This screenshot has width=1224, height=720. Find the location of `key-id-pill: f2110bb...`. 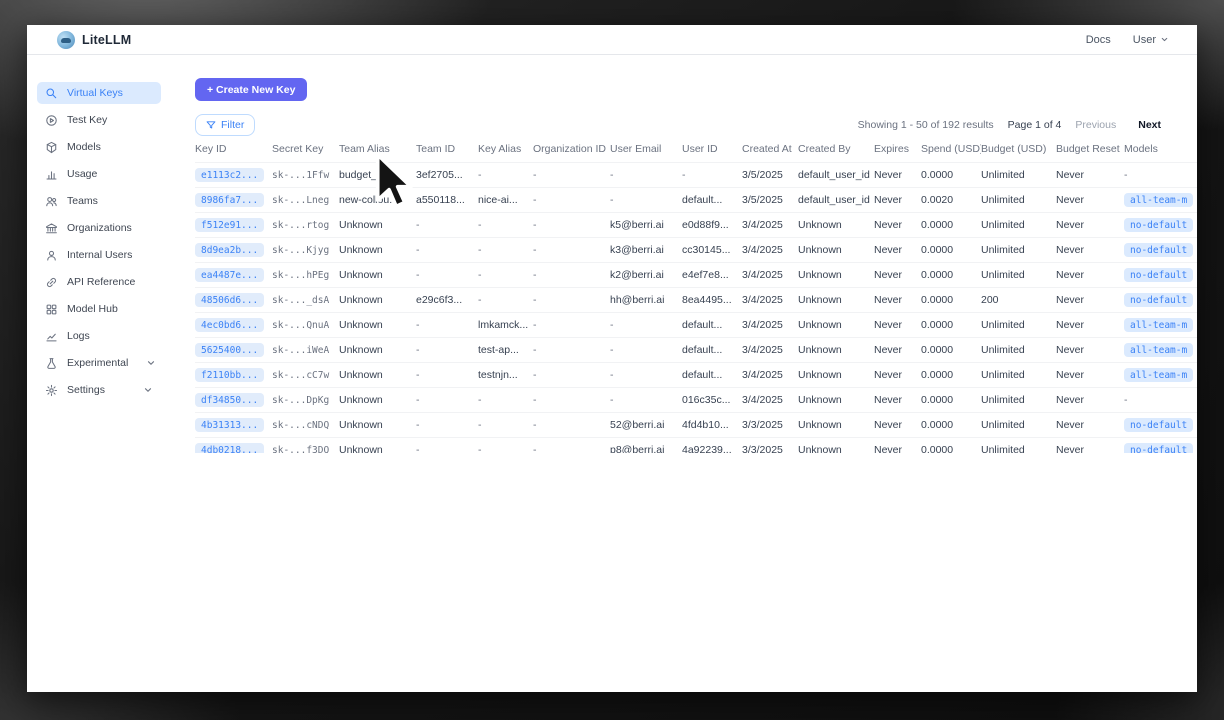

key-id-pill: f2110bb... is located at coordinates (230, 375).